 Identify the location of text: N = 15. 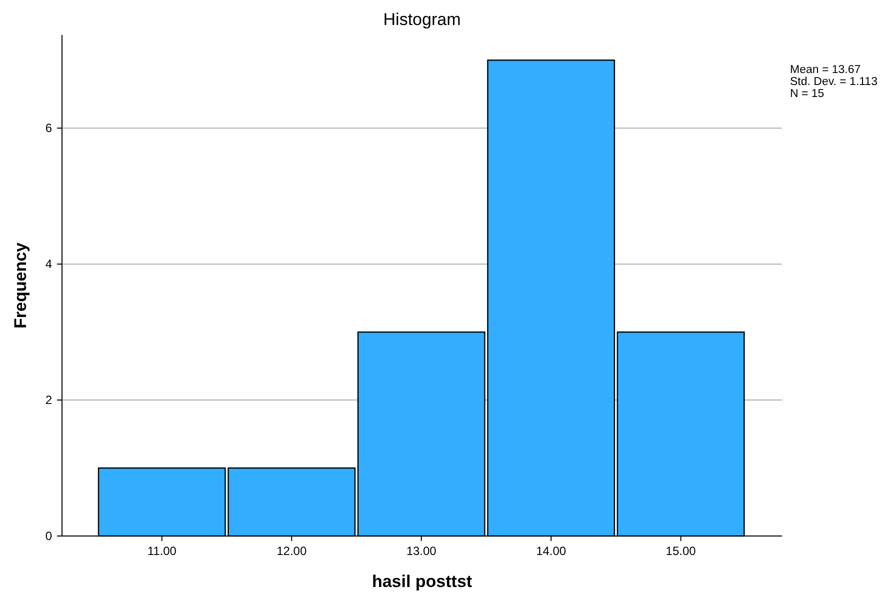
(807, 94).